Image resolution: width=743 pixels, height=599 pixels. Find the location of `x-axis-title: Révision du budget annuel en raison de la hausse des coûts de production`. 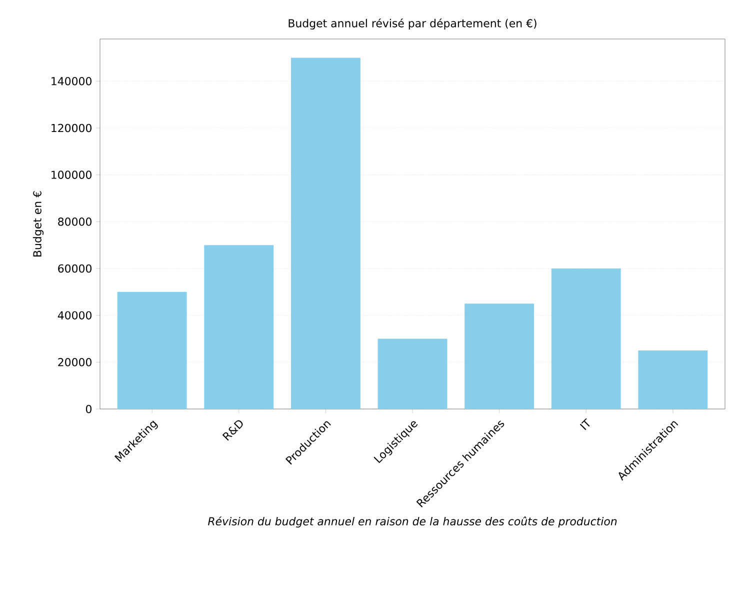

x-axis-title: Révision du budget annuel en raison de la hausse des coûts de production is located at coordinates (412, 522).